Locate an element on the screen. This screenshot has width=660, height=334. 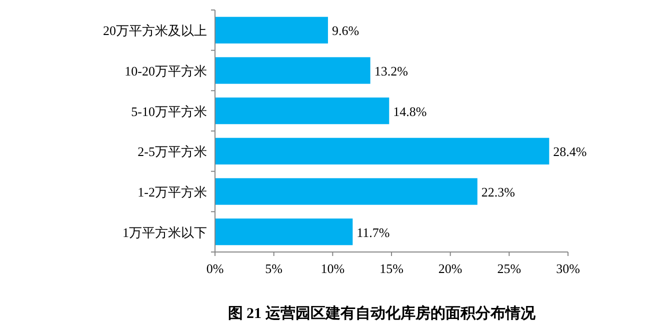
y-tick-label: 2-5万平方米 is located at coordinates (172, 152).